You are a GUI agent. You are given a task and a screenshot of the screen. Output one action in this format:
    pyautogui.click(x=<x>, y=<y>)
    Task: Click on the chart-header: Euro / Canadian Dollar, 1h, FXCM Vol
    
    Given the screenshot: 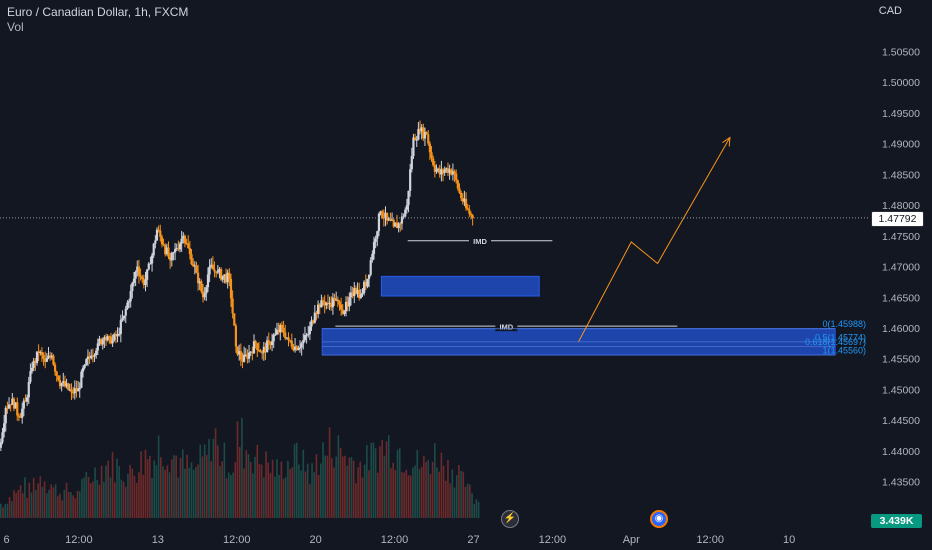 What is the action you would take?
    pyautogui.click(x=97, y=20)
    